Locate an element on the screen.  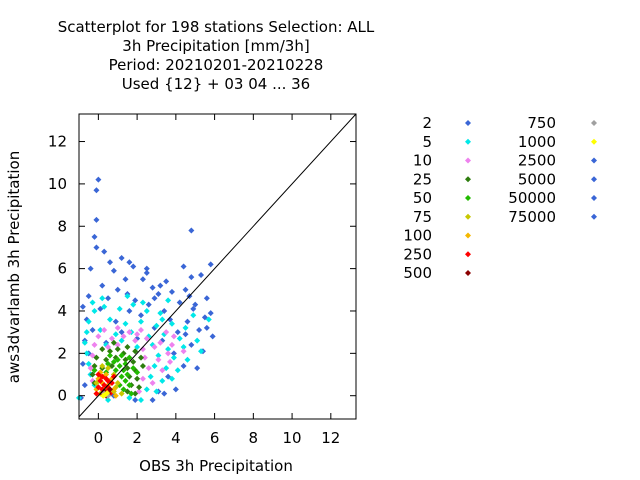
legend-label-2: 2 is located at coordinates (427, 123).